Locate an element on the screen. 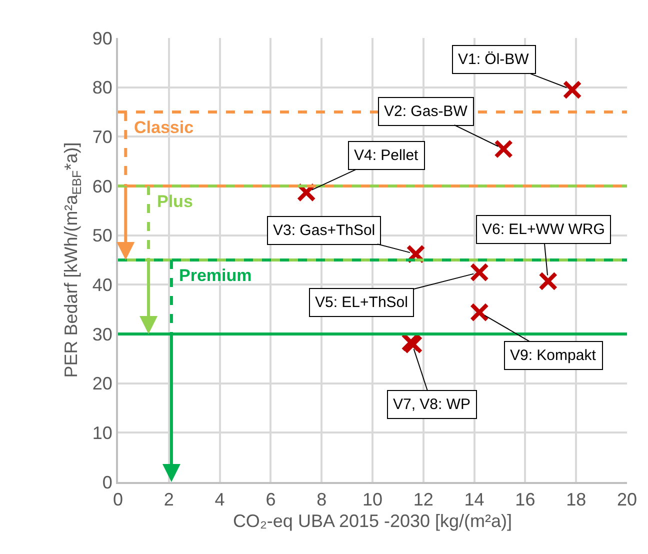 This screenshot has width=648, height=554. y-tick-label: 60 is located at coordinates (102, 186).